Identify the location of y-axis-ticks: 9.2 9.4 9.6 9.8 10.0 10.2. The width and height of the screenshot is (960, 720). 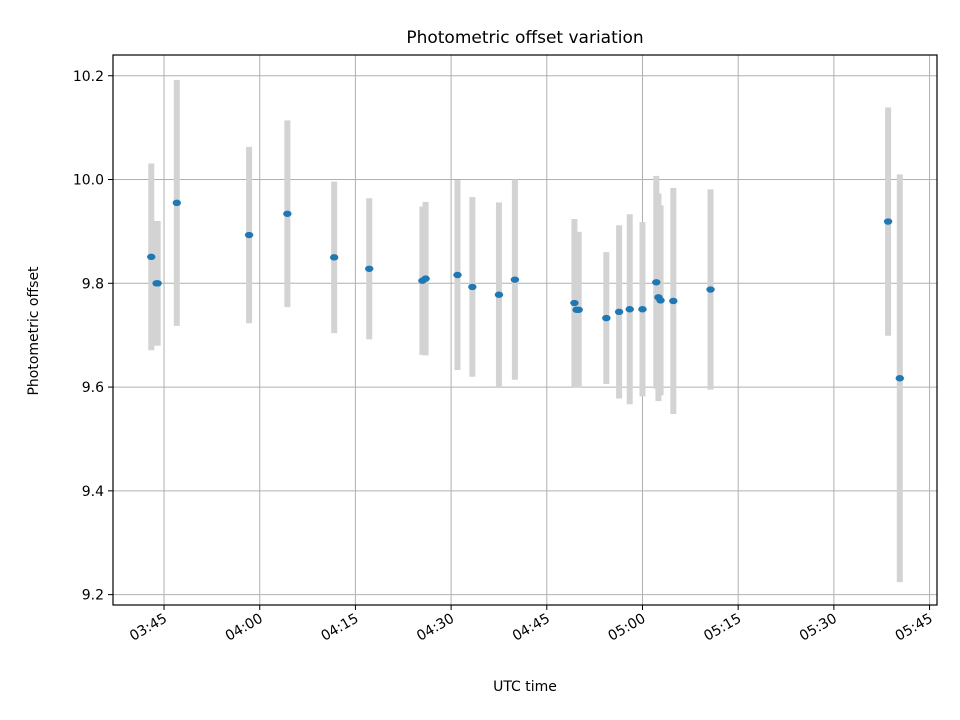
(93, 336).